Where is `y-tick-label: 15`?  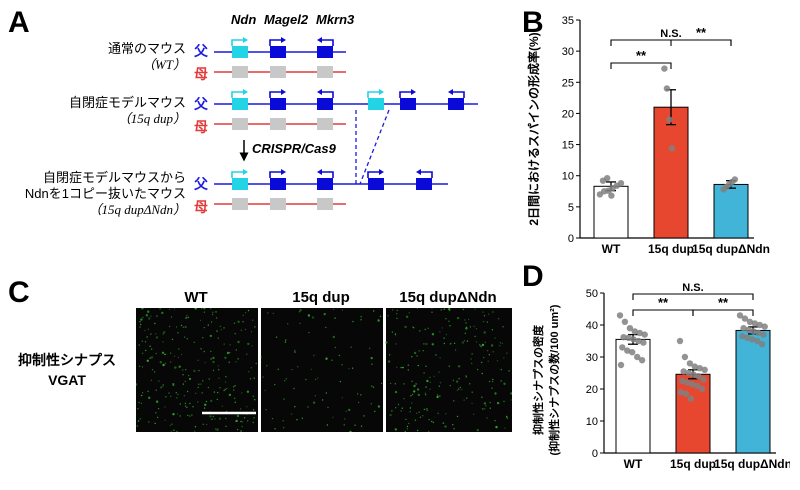
y-tick-label: 15 is located at coordinates (568, 146).